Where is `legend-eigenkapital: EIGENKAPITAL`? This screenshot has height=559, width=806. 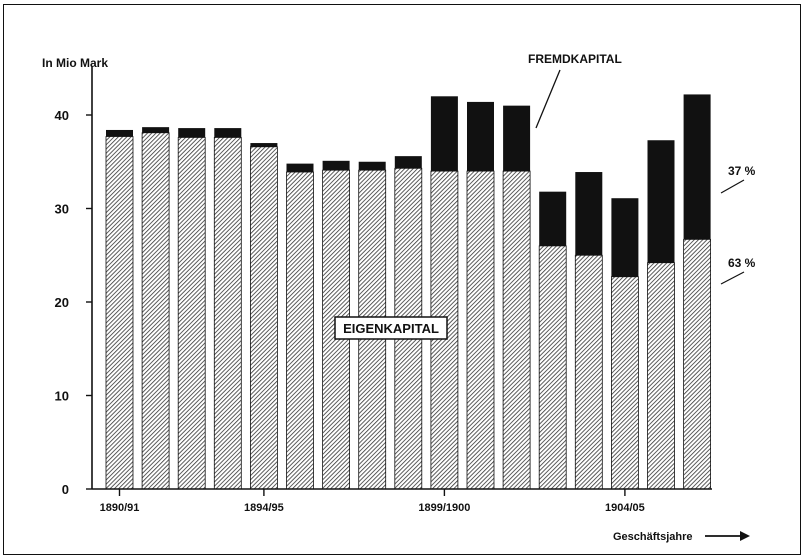 legend-eigenkapital: EIGENKAPITAL is located at coordinates (391, 328).